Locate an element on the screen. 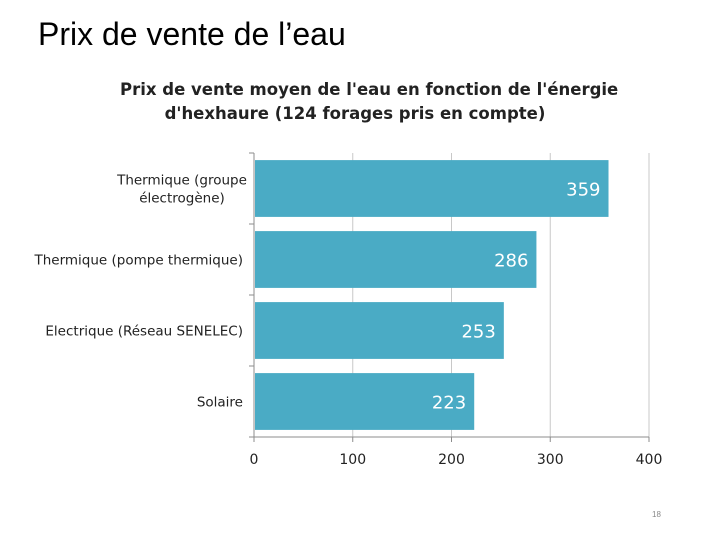 The height and width of the screenshot is (540, 720). category-label-line: Thermique (pompe thermique) is located at coordinates (138, 261).